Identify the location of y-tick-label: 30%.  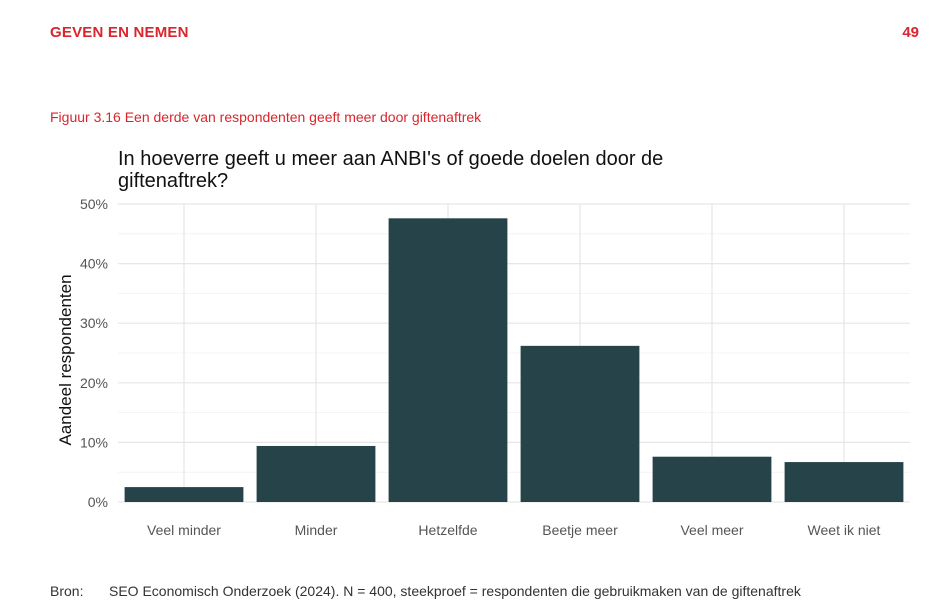
(94, 323).